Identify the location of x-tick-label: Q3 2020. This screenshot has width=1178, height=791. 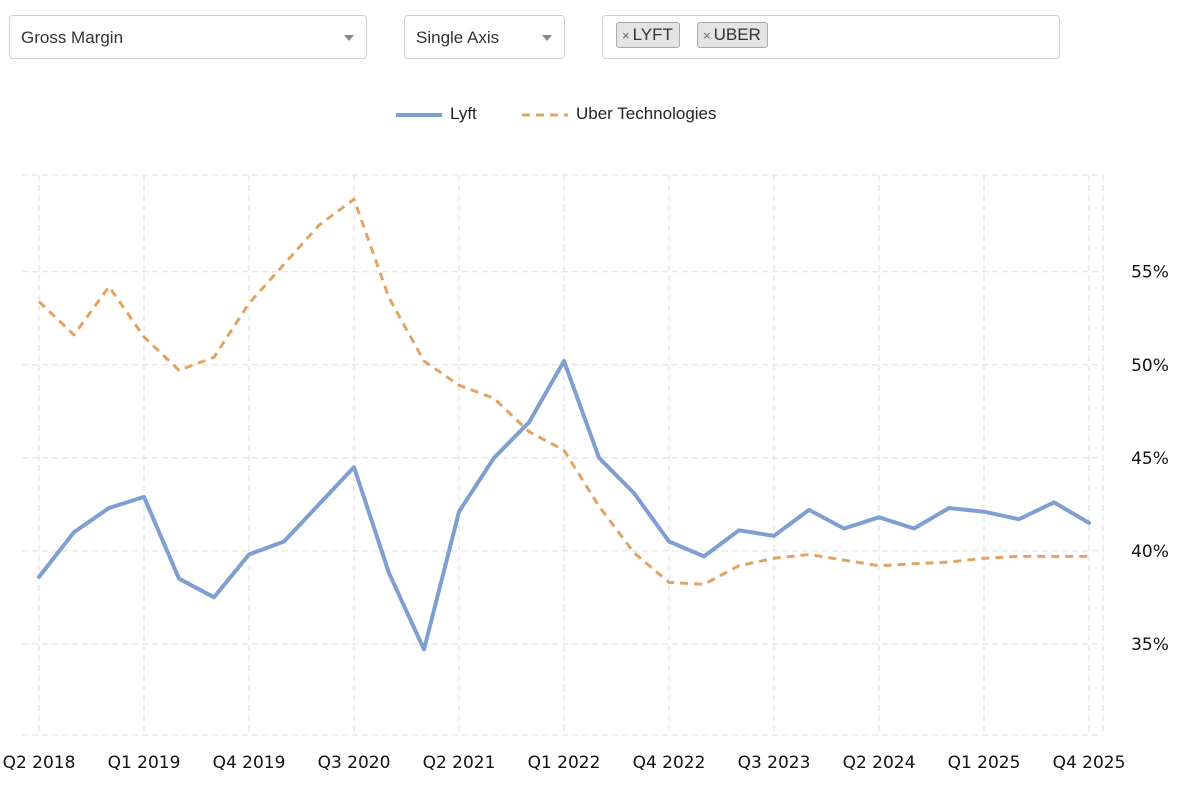
(354, 763).